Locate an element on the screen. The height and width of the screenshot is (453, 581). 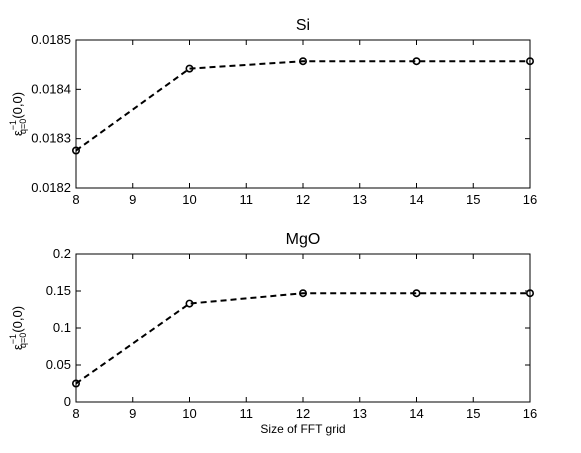
y-tick-label: 0.0183 is located at coordinates (51, 138).